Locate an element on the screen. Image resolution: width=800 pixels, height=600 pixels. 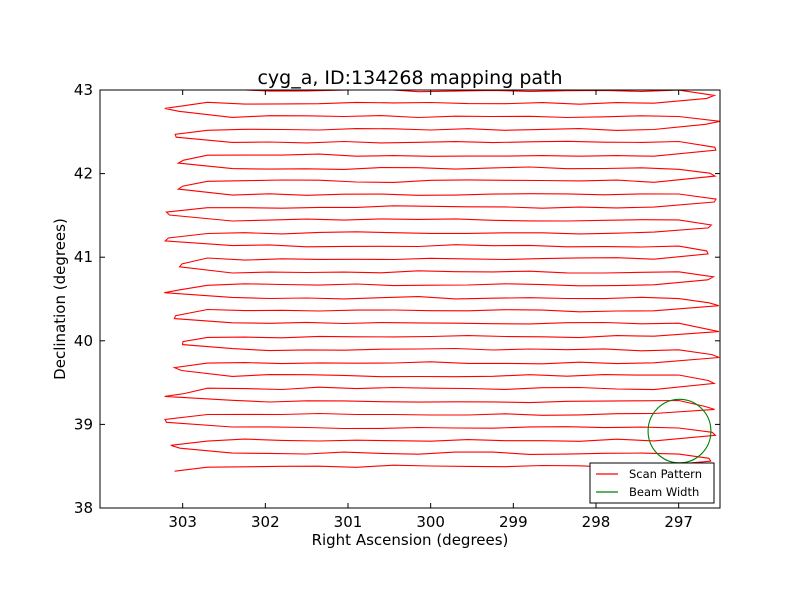
y-tick-label: 43 is located at coordinates (83, 90).